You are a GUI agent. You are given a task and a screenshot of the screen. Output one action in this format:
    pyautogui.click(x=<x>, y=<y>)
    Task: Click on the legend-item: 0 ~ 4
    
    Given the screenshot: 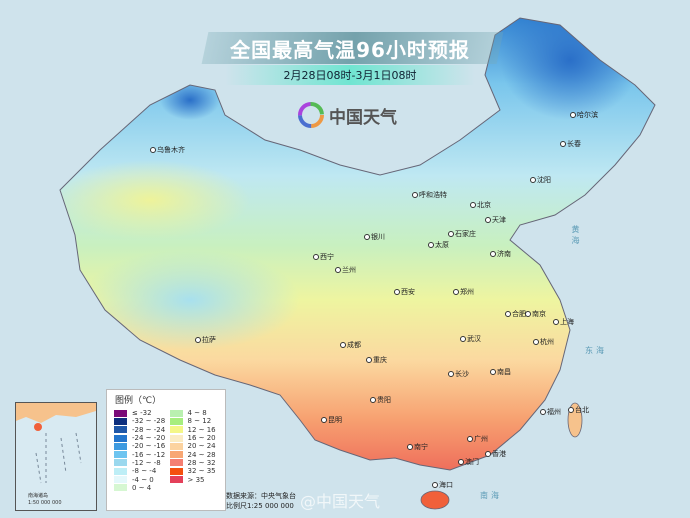 What is the action you would take?
    pyautogui.click(x=142, y=488)
    